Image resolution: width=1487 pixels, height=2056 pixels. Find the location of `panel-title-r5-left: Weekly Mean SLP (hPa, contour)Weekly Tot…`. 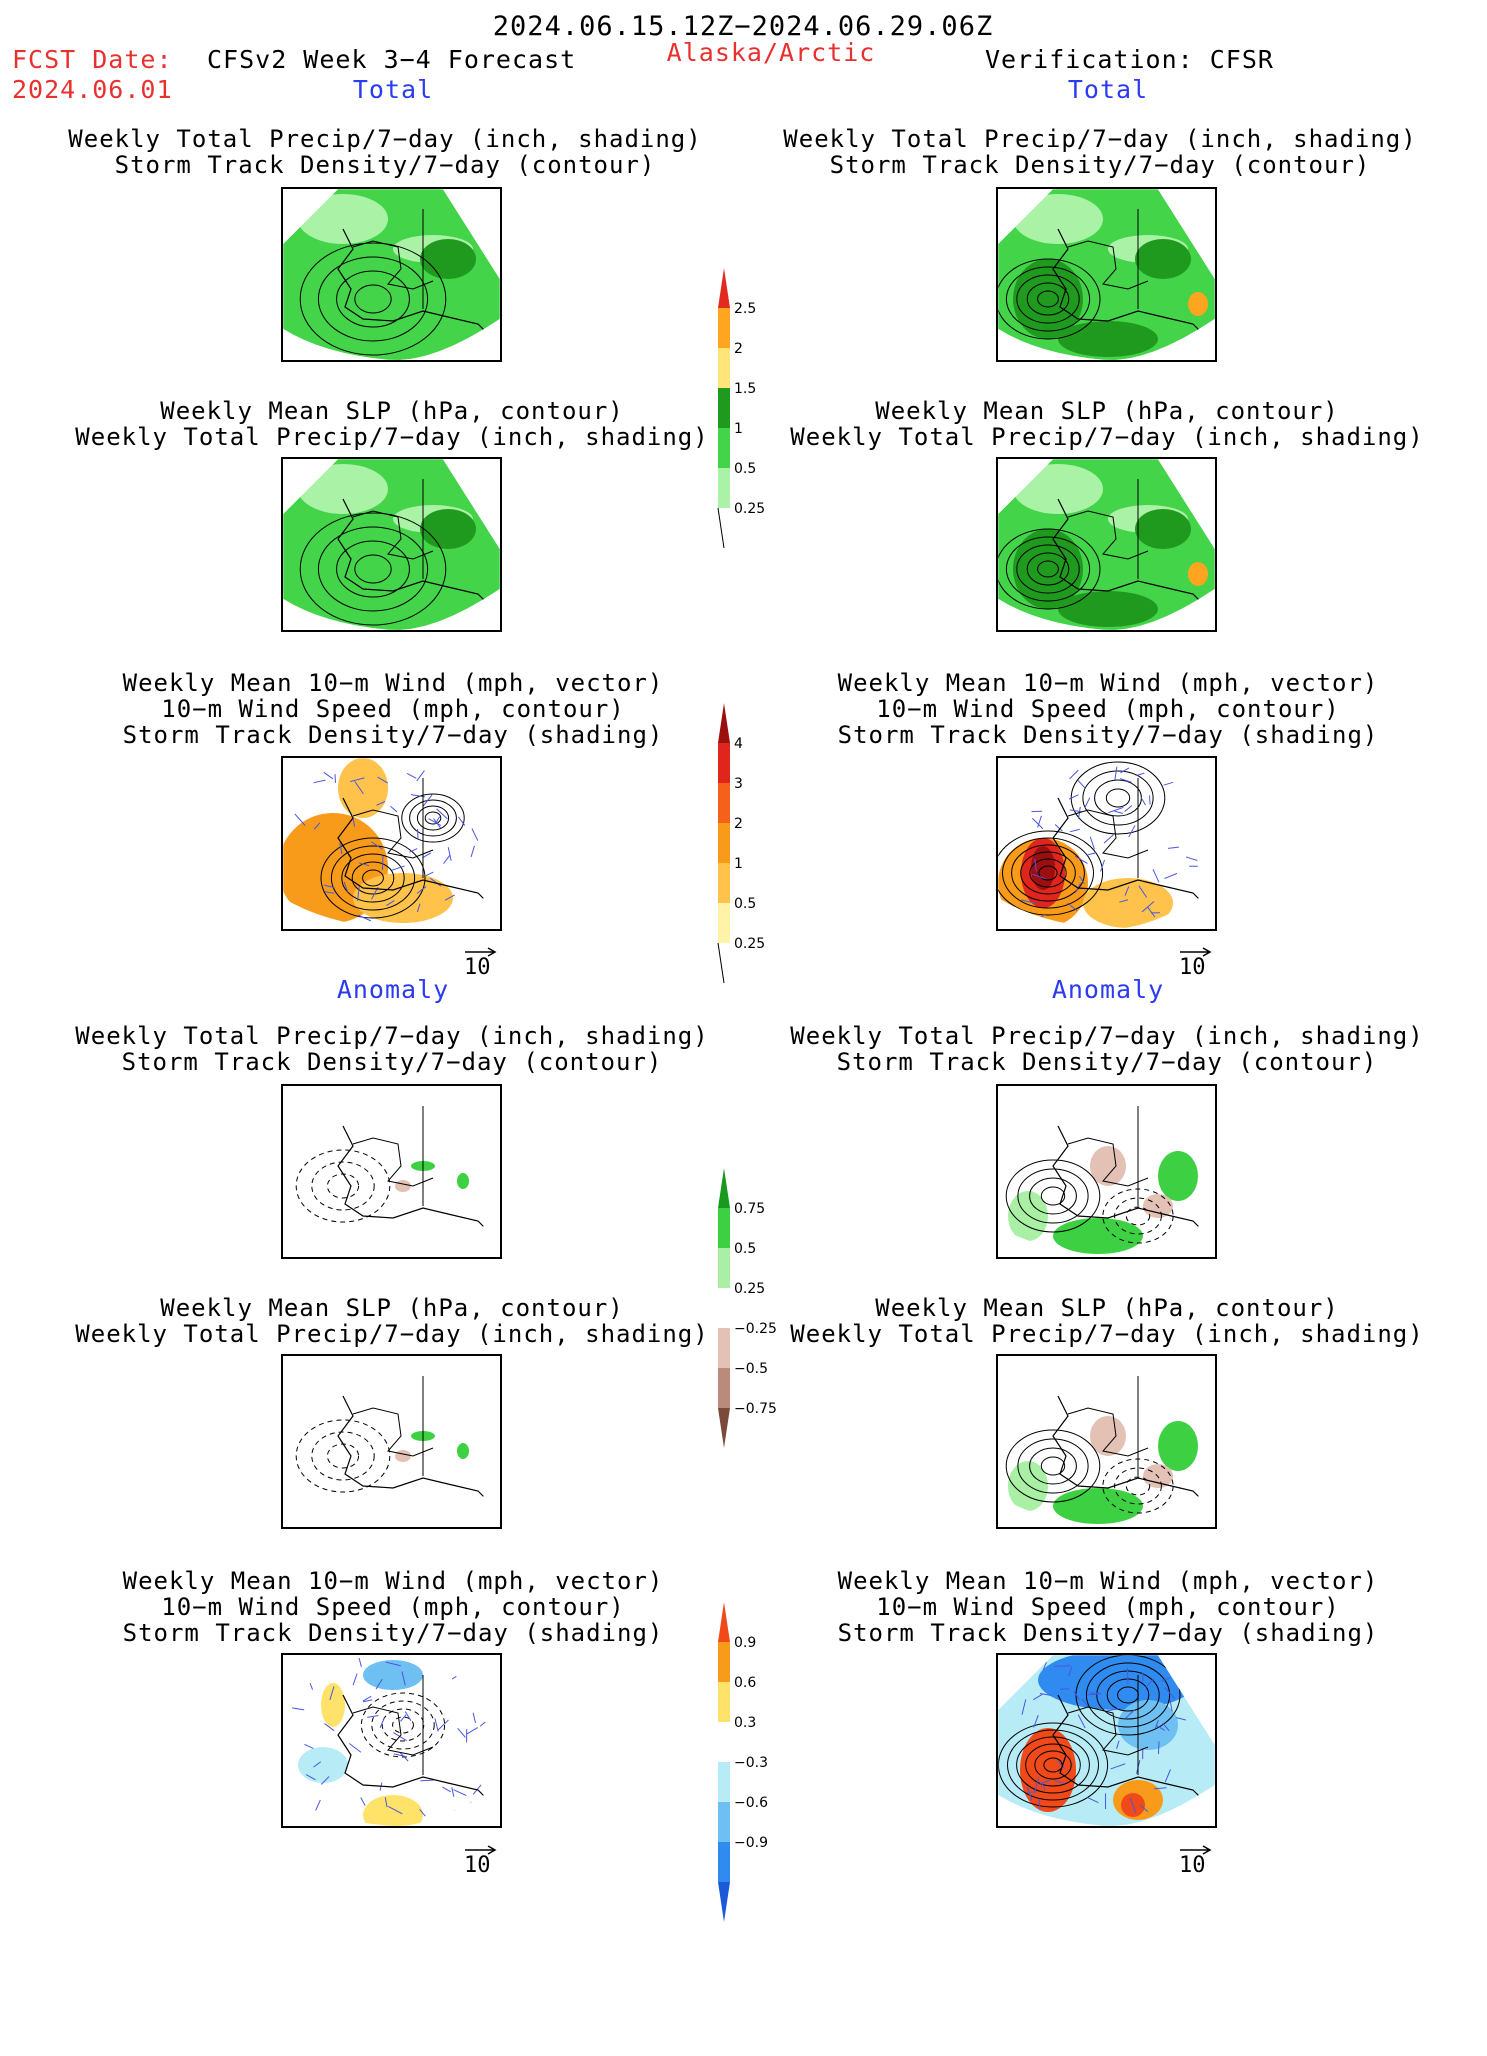

panel-title-r5-left: Weekly Mean SLP (hPa, contour)Weekly Tot… is located at coordinates (391, 1321).